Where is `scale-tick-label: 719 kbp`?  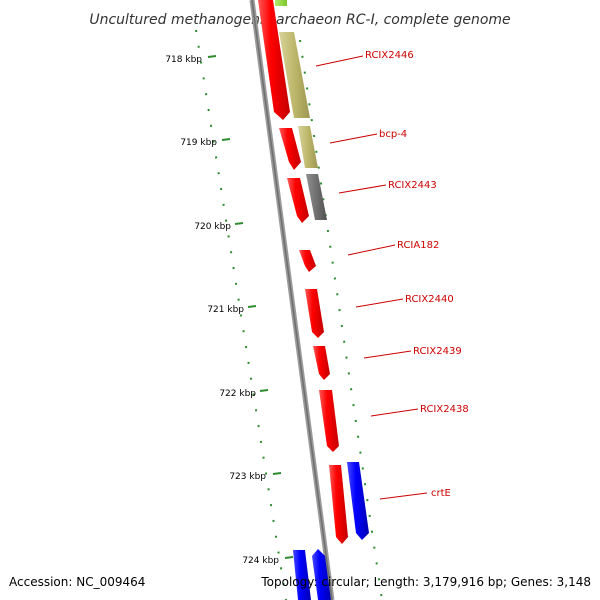 scale-tick-label: 719 kbp is located at coordinates (198, 143).